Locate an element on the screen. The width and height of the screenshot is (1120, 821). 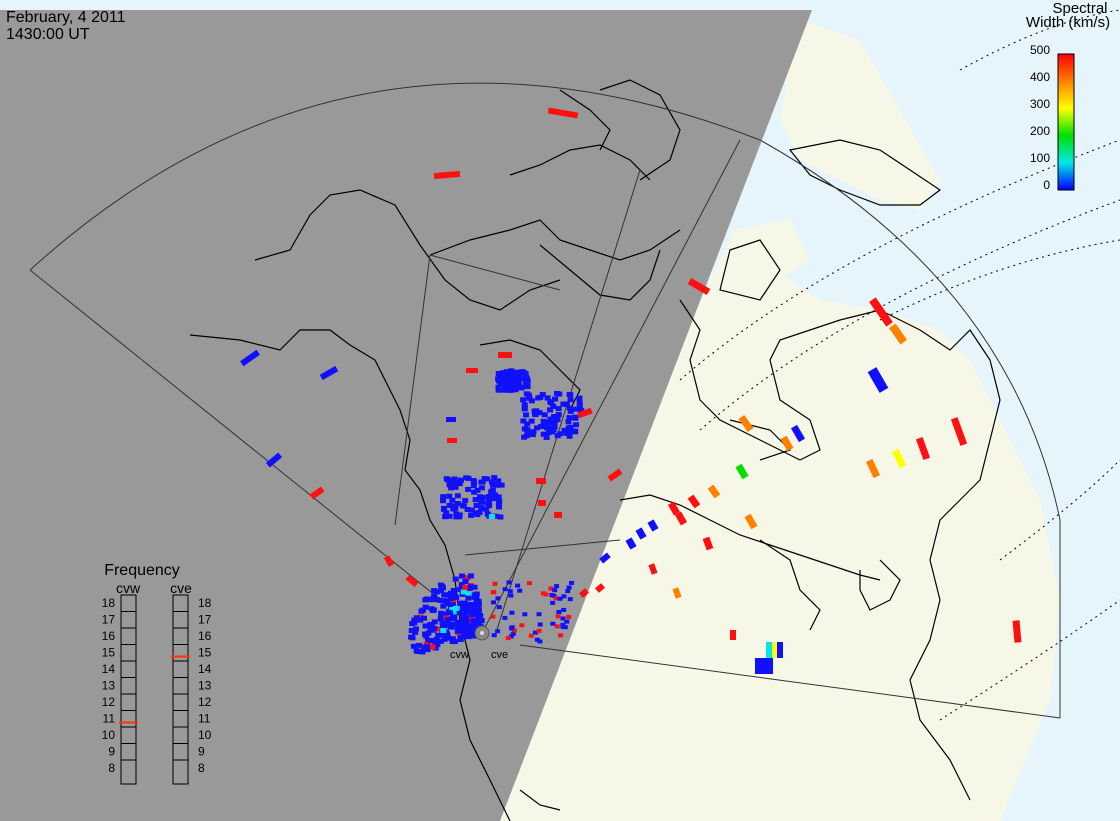
radar-site-cvw is located at coordinates (482, 633).